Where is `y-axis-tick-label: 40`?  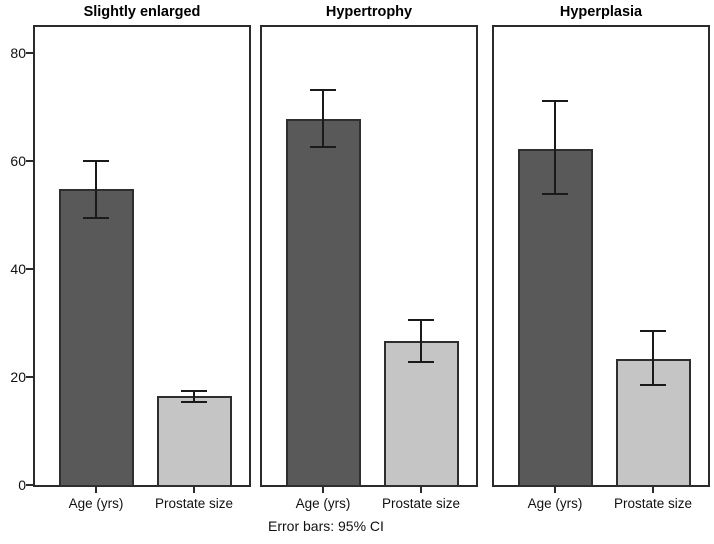 y-axis-tick-label: 40 is located at coordinates (18, 268).